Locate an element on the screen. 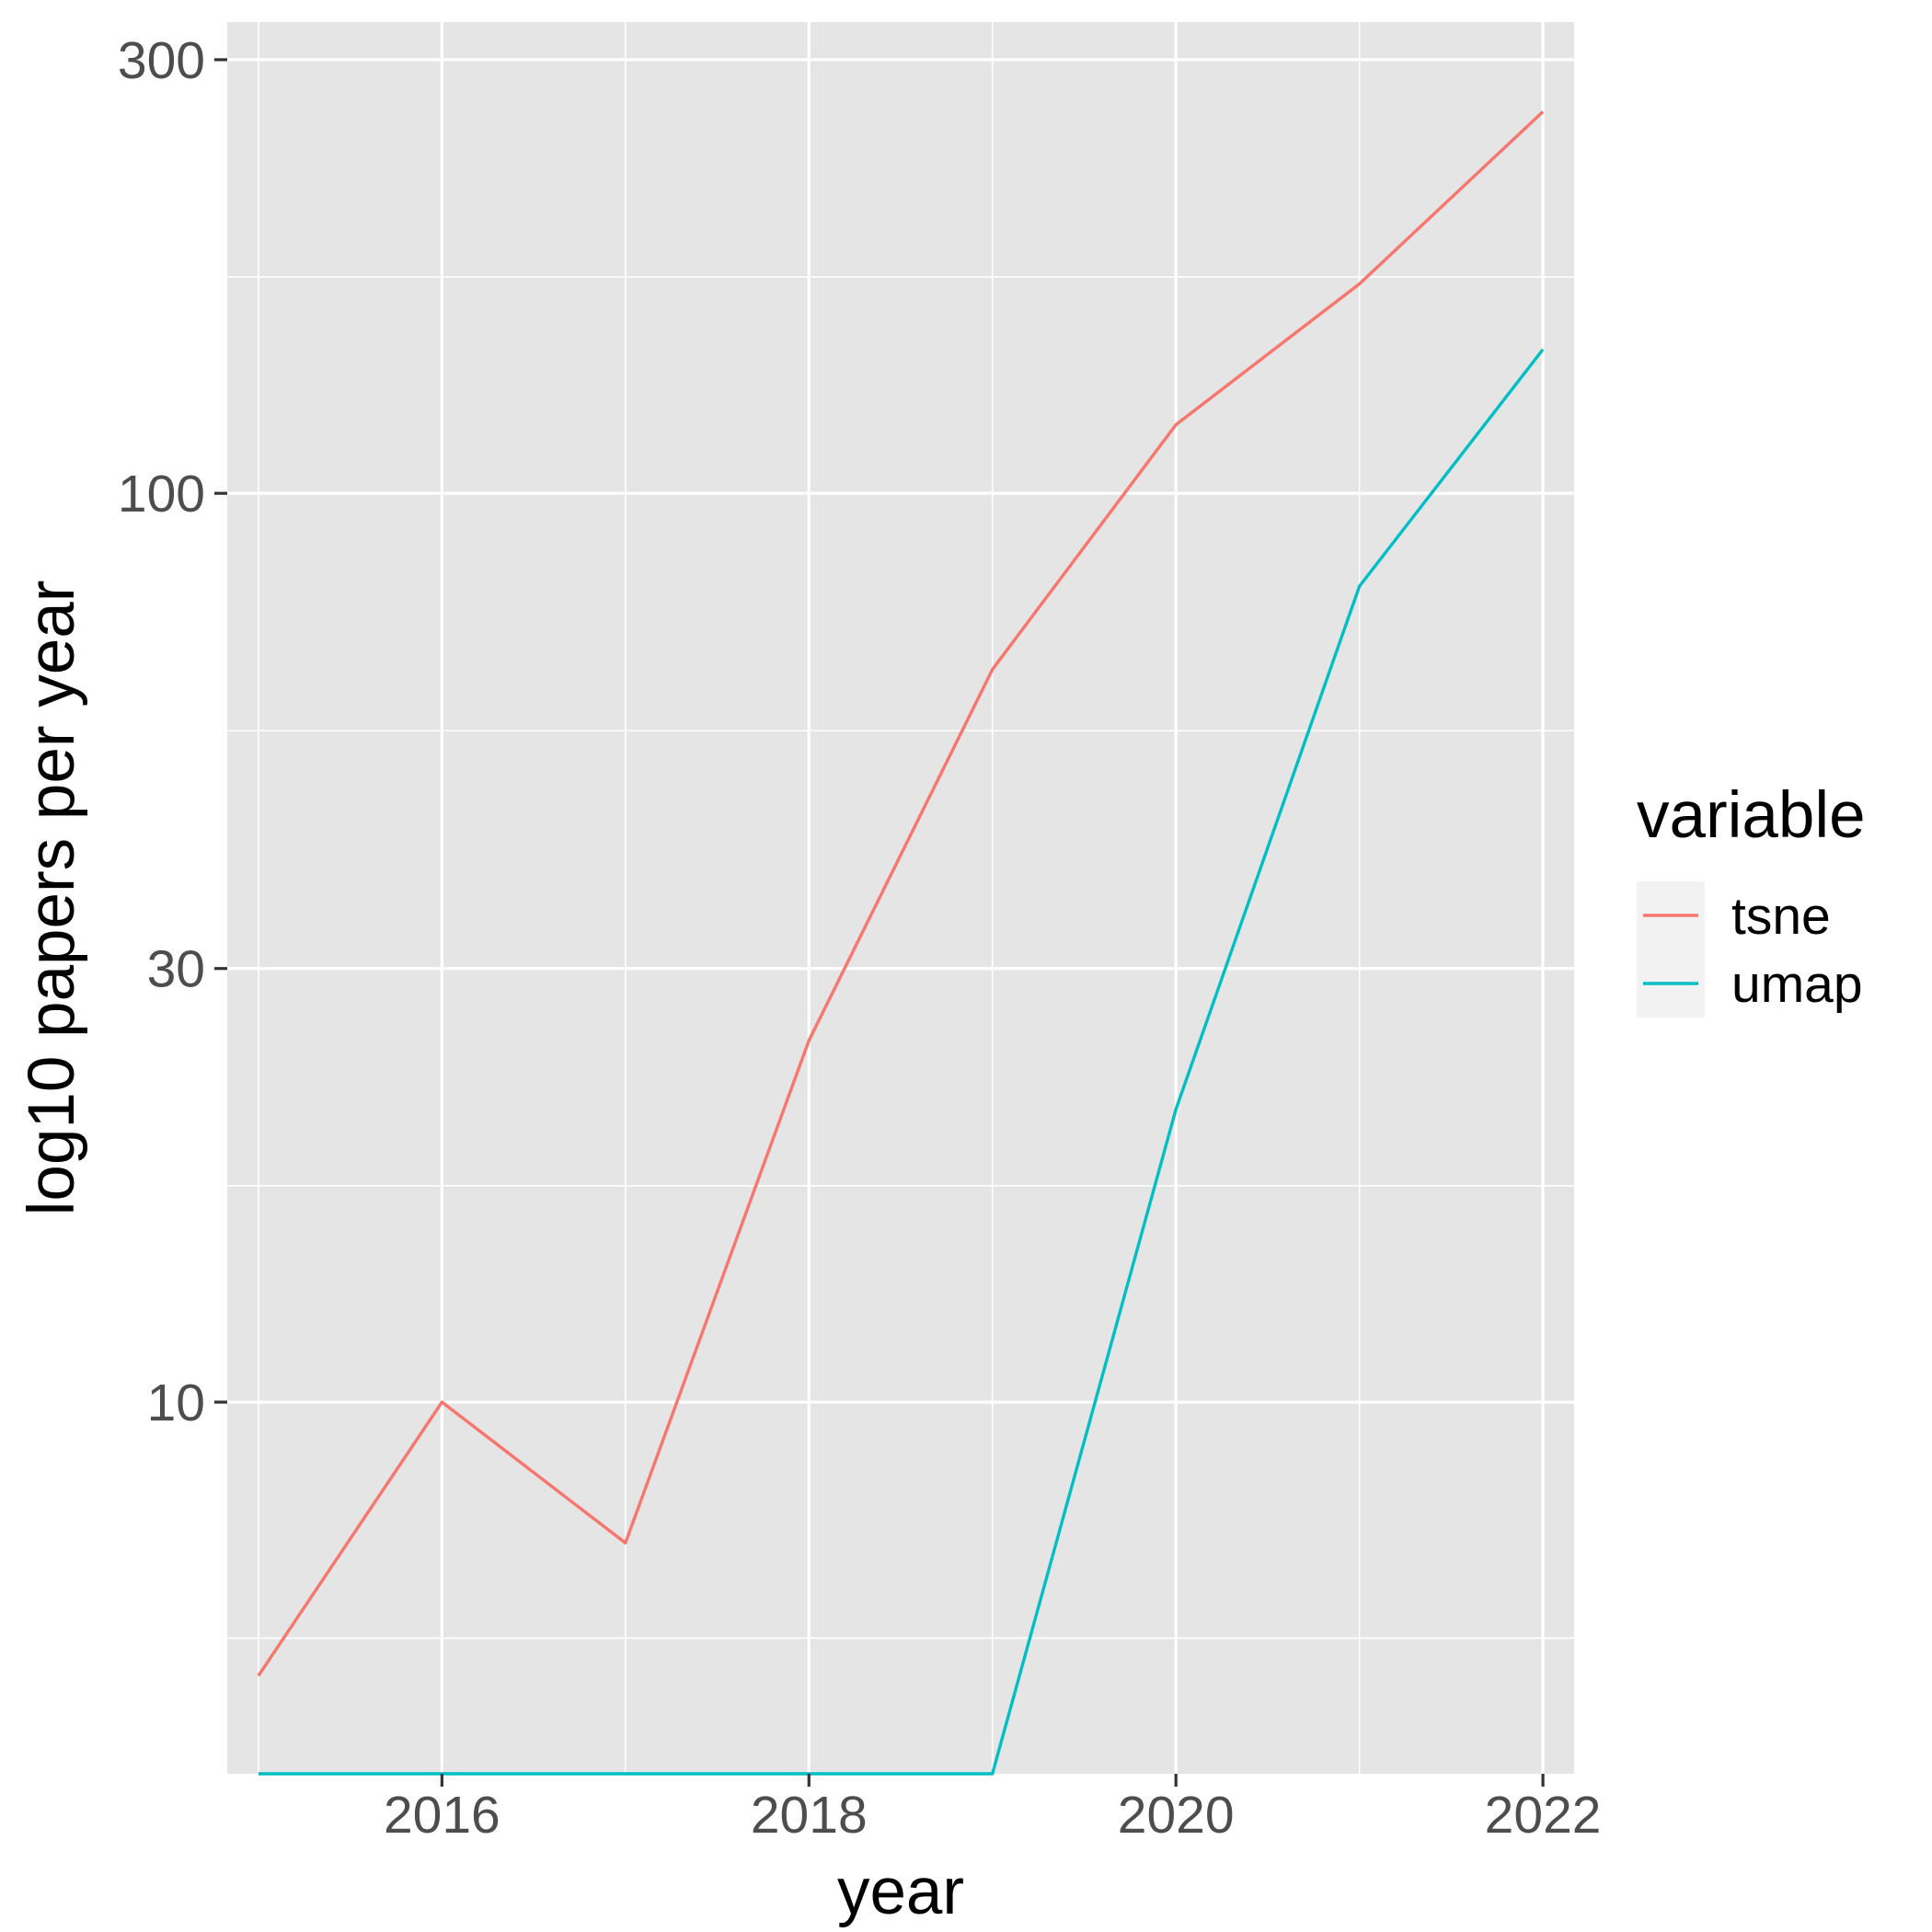 The image size is (1932, 1932). legend-key-background is located at coordinates (1671, 949).